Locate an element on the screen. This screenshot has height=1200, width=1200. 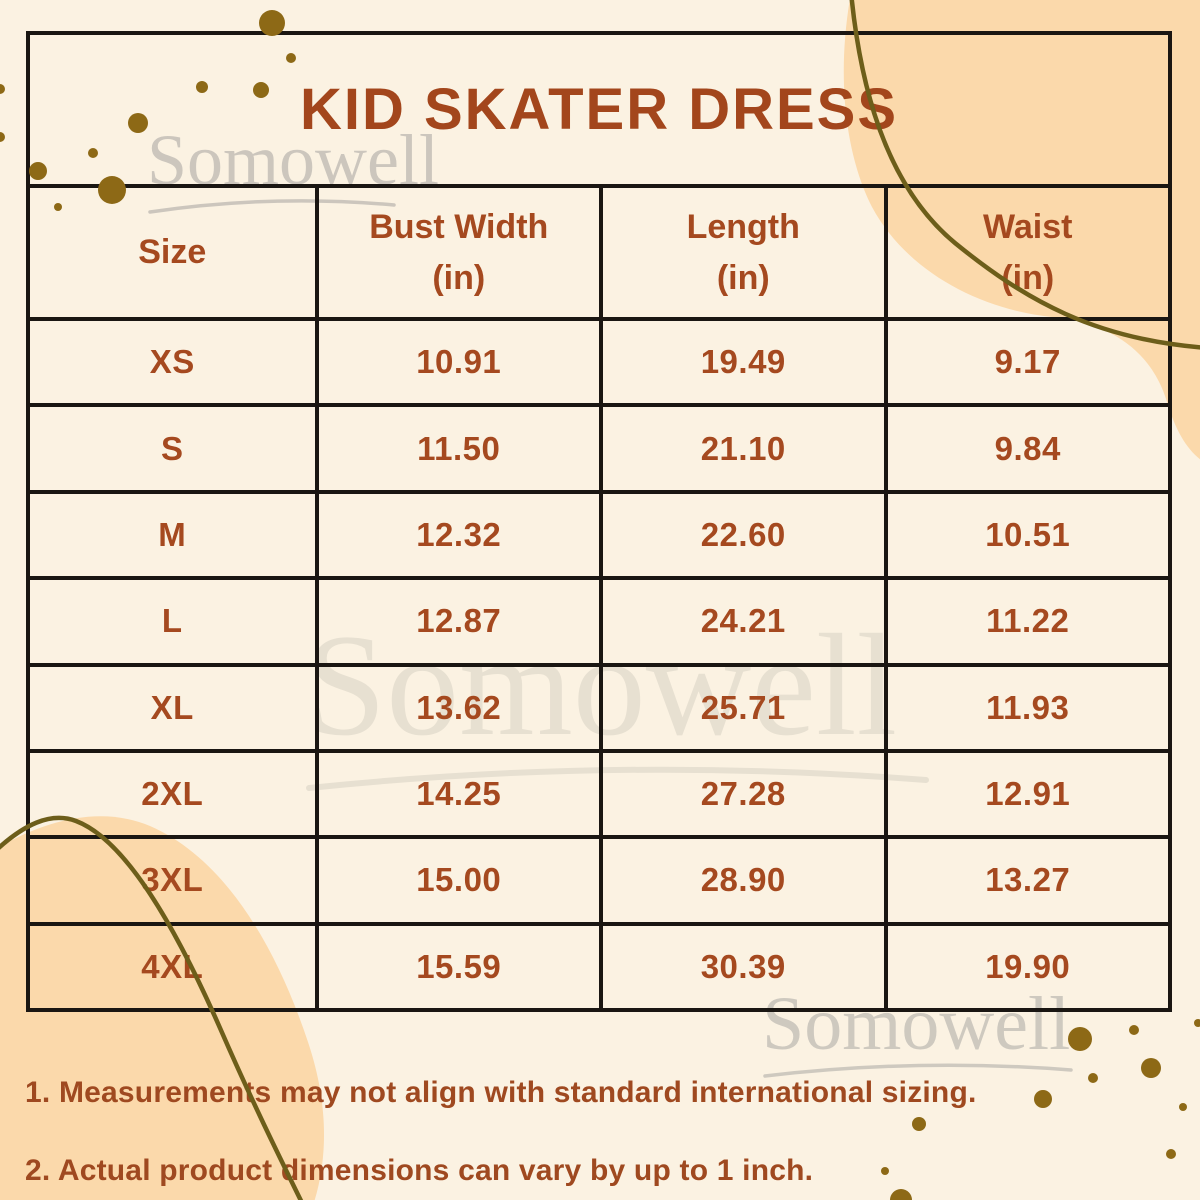
cell-waist: 13.27 is located at coordinates (1025, 878).